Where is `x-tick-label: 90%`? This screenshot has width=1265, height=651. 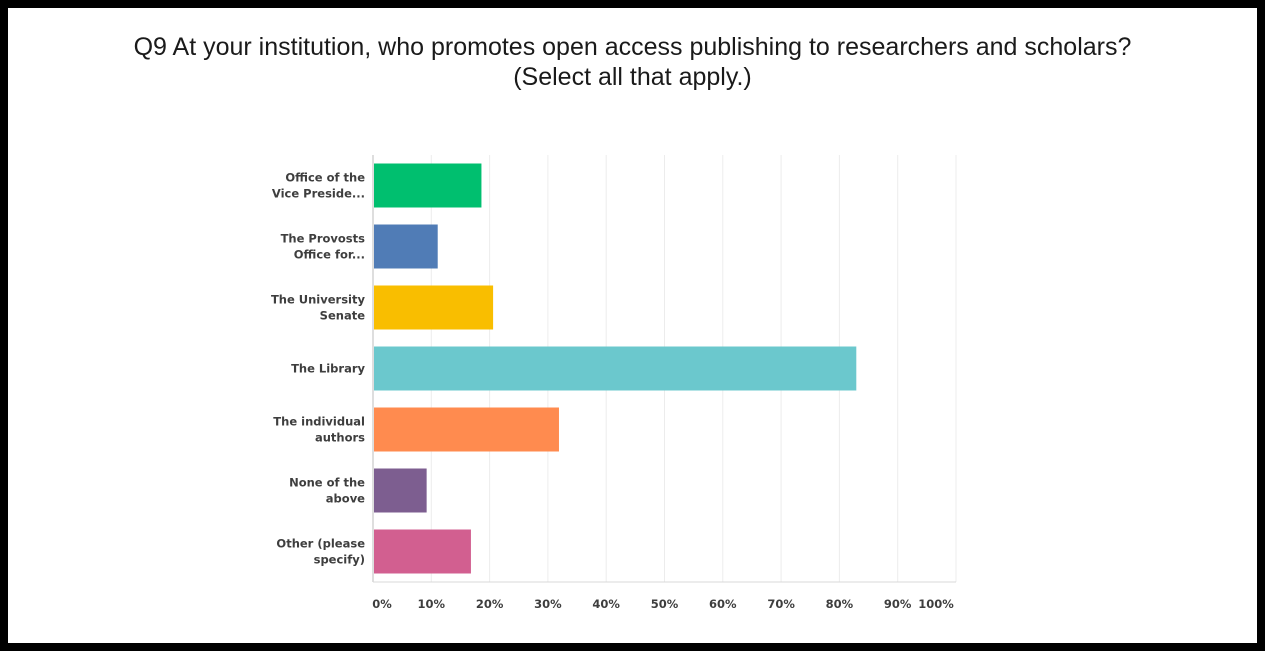
x-tick-label: 90% is located at coordinates (898, 604).